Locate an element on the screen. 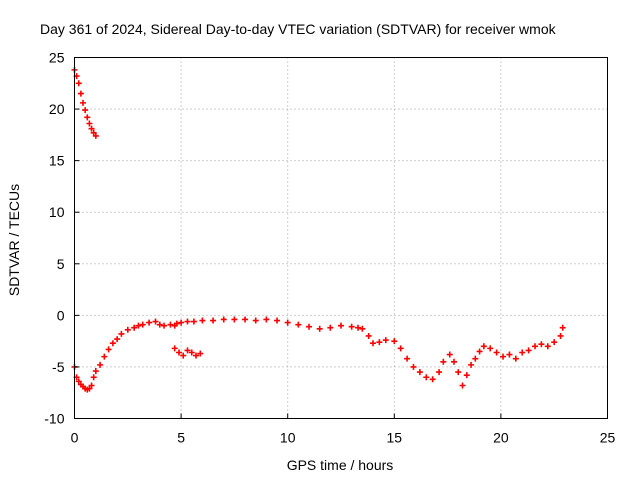  y-tick-label: 15 is located at coordinates (57, 161).